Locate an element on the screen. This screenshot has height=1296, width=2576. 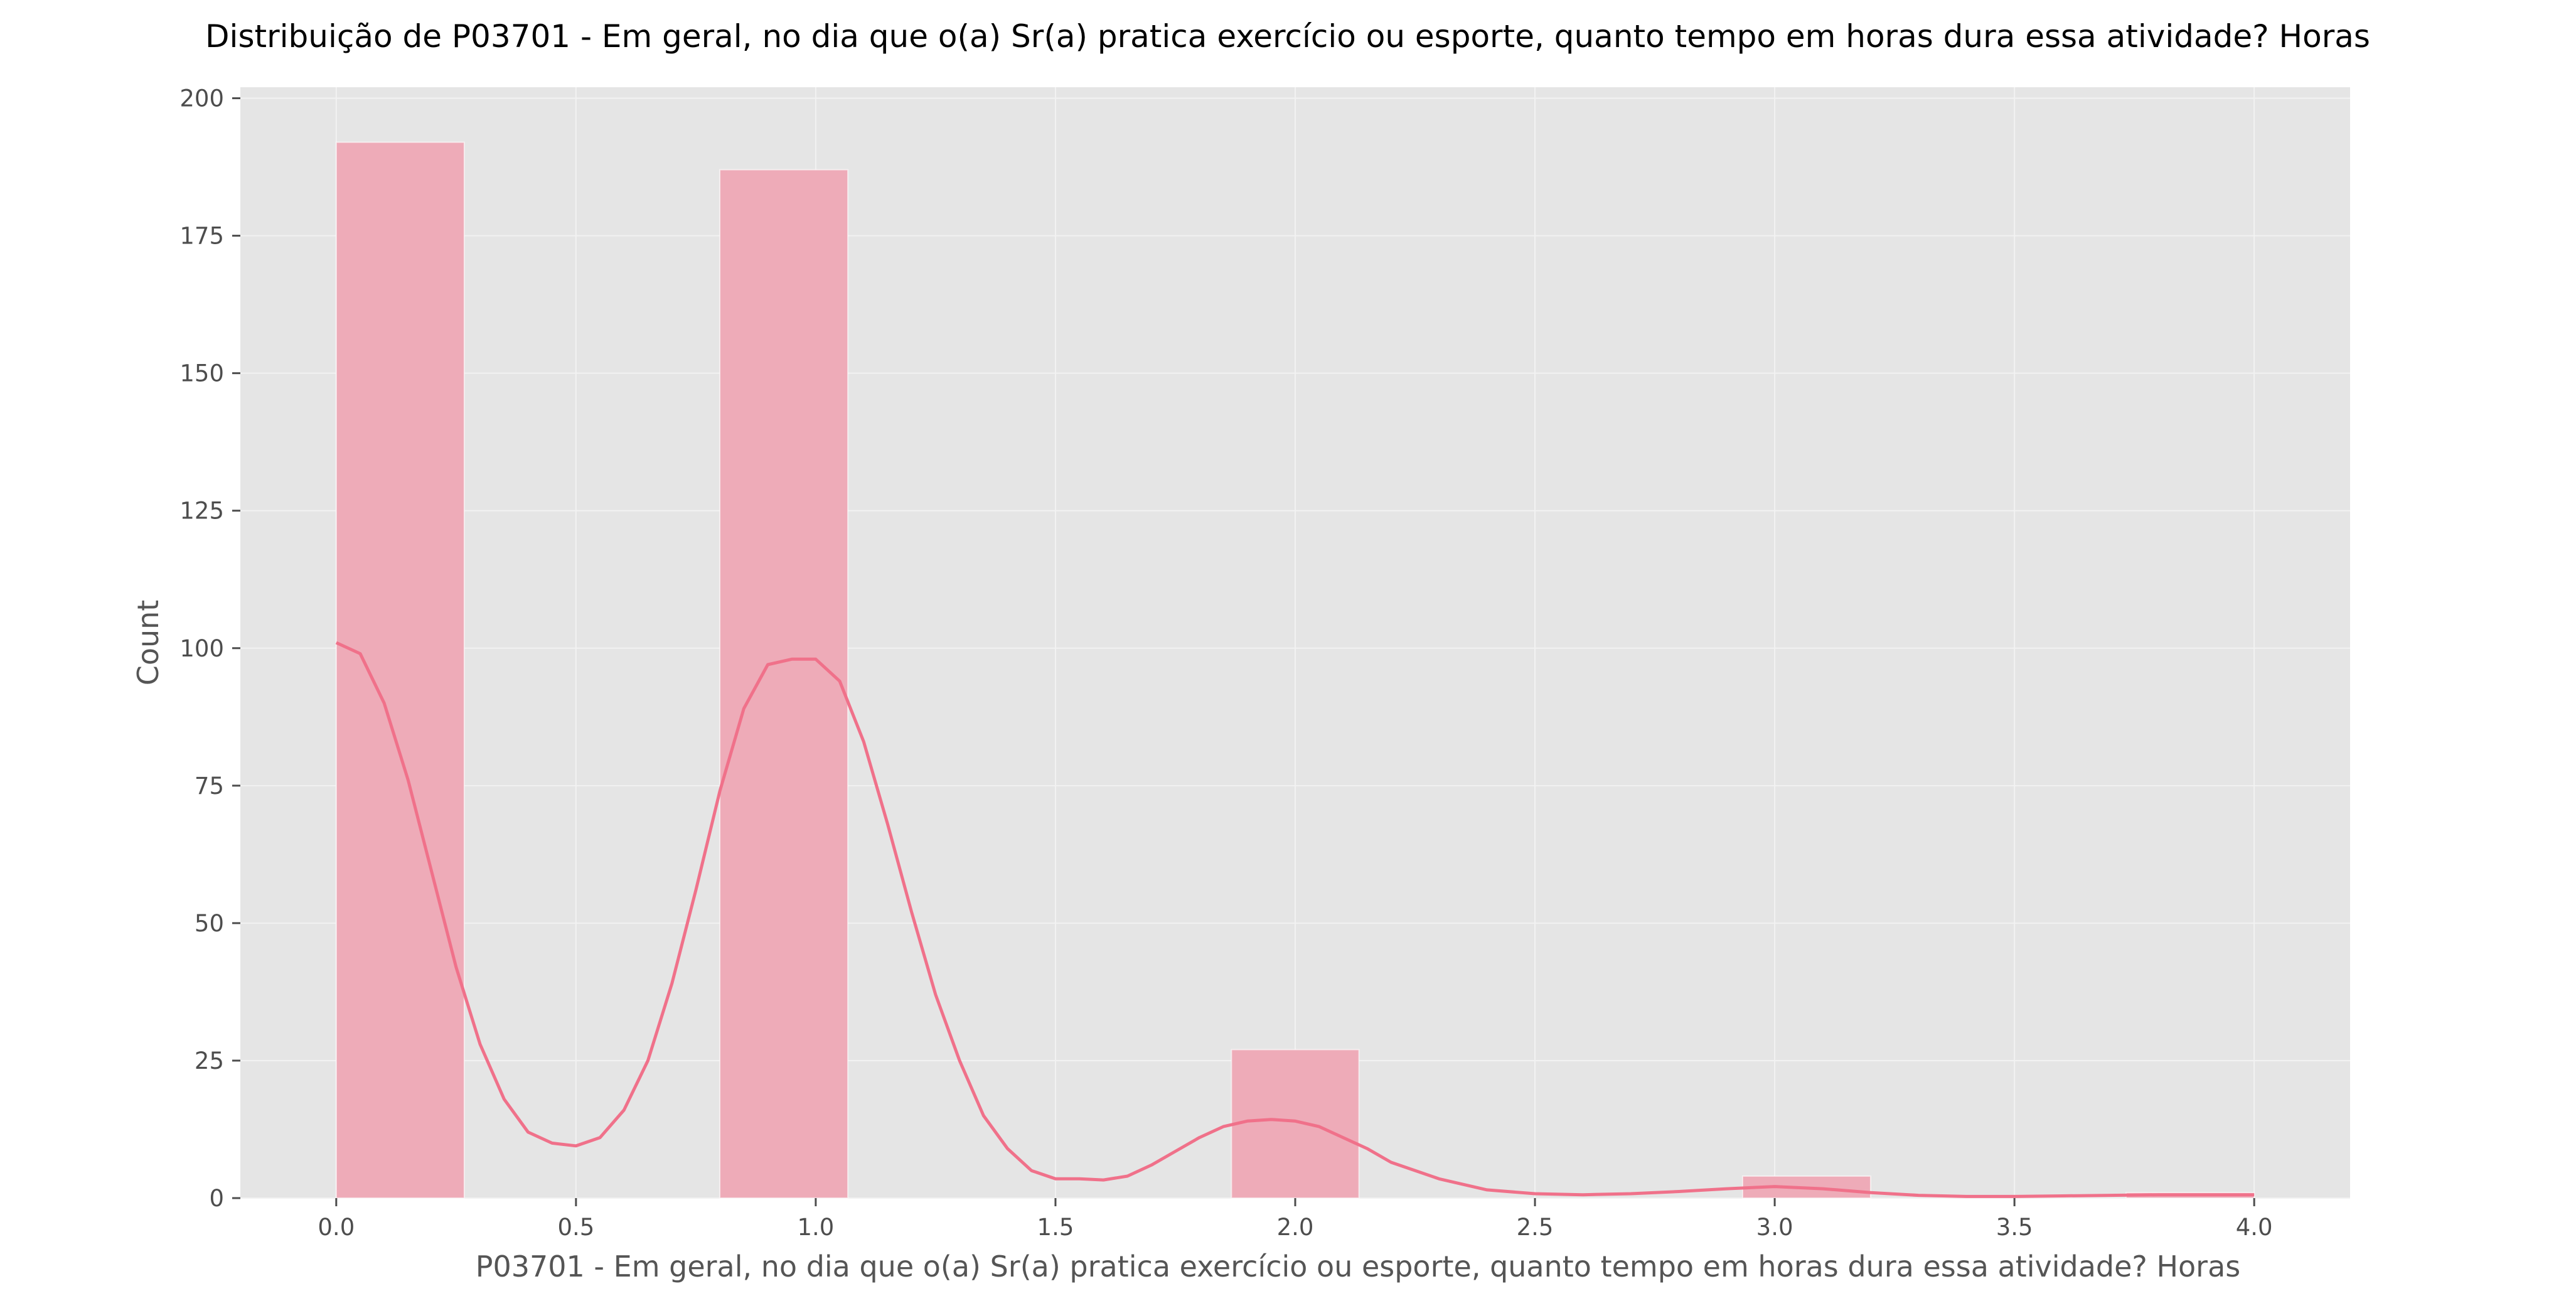
y-tick-label: 150 is located at coordinates (202, 373).